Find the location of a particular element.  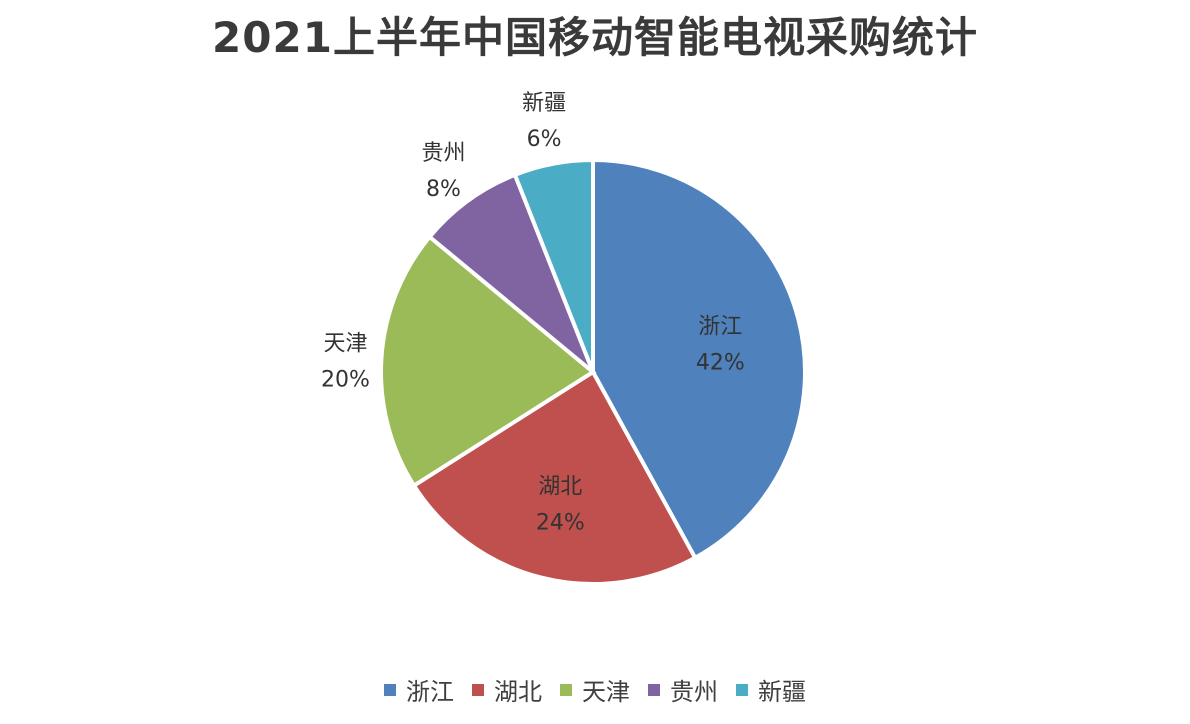

legend-item: 湖北 is located at coordinates (507, 689).